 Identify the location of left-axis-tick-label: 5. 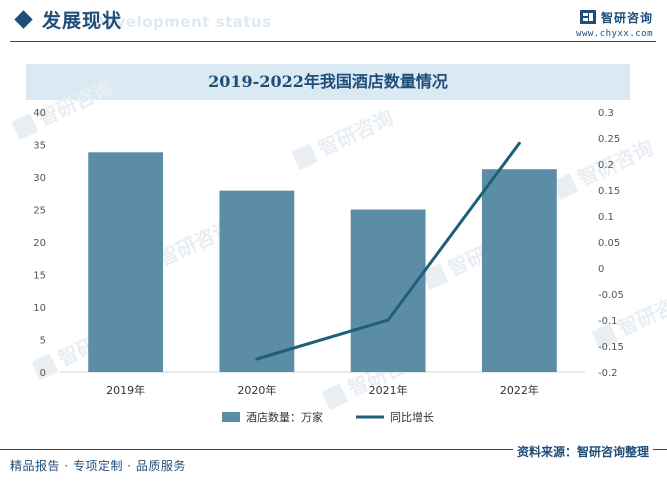
(43, 341).